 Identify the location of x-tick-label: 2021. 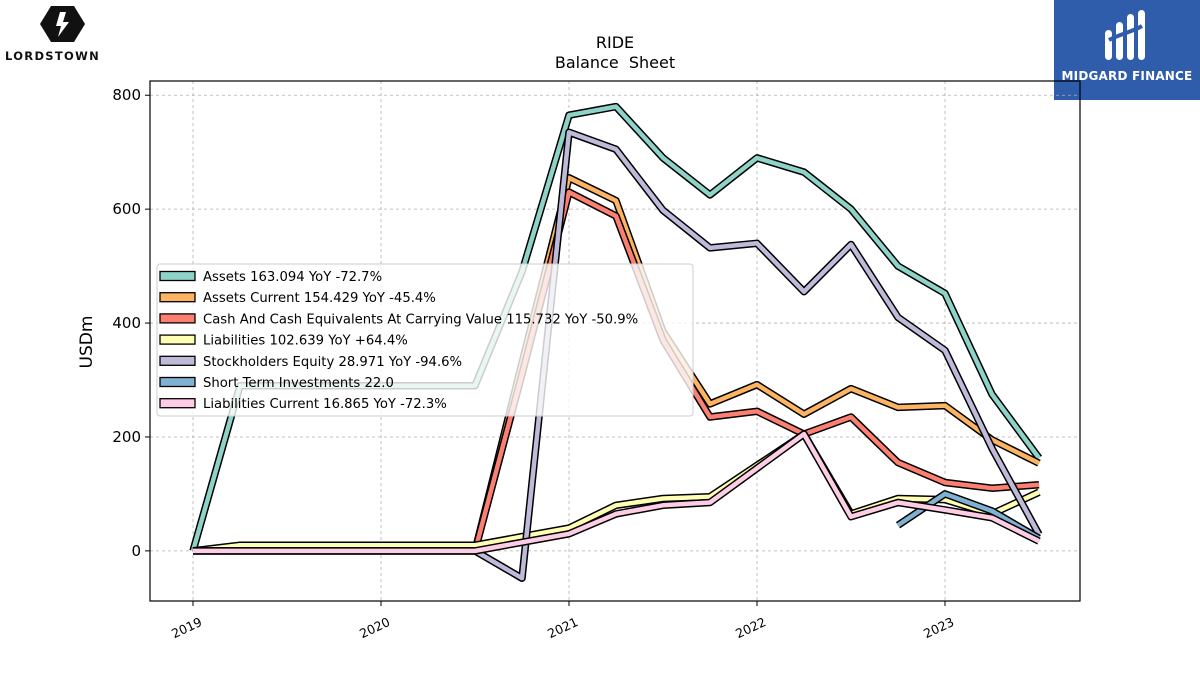
(562, 627).